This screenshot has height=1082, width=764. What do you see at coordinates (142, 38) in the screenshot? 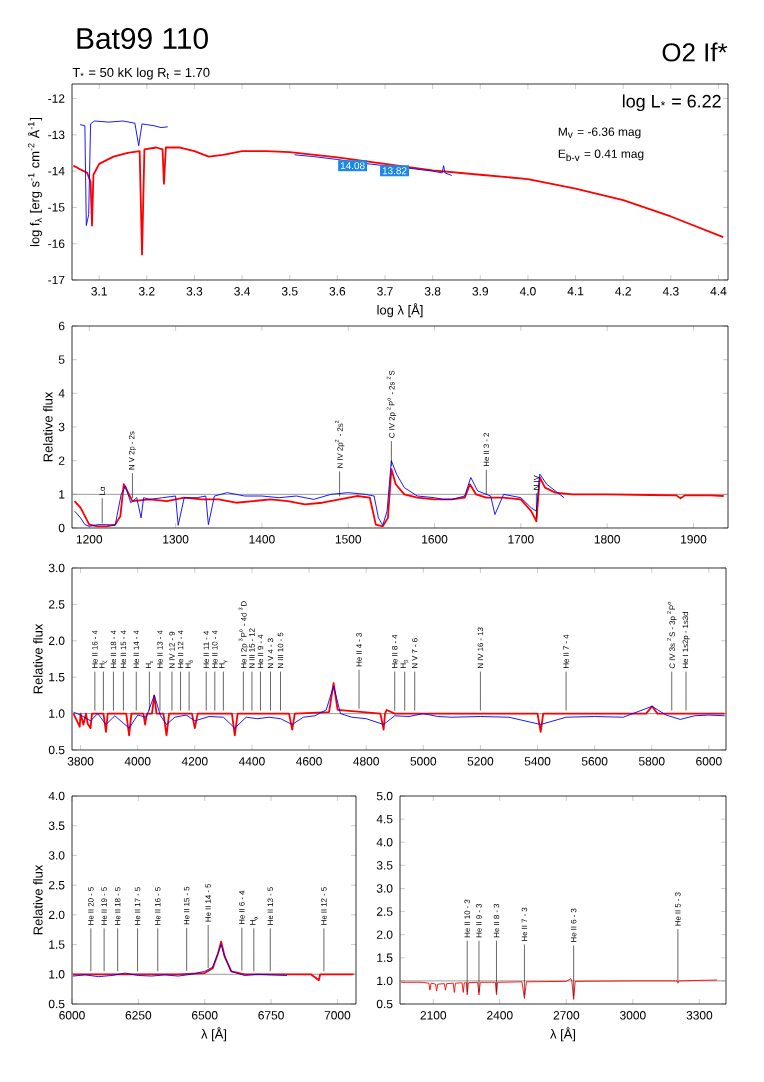
I see `chart-title: Bat99 110` at bounding box center [142, 38].